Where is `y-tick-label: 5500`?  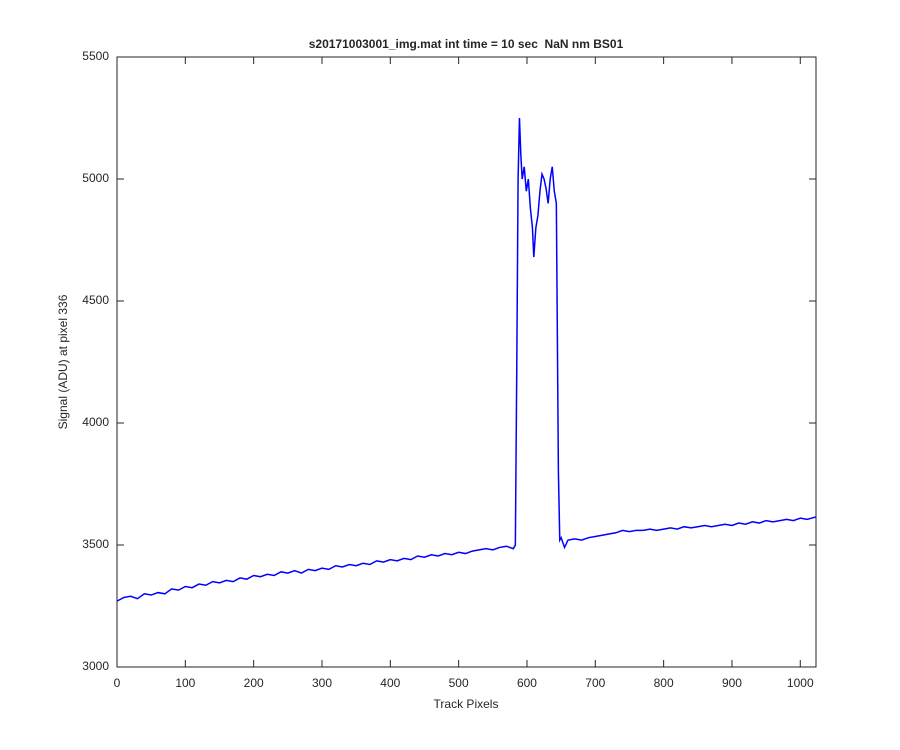
y-tick-label: 5500 is located at coordinates (95, 56).